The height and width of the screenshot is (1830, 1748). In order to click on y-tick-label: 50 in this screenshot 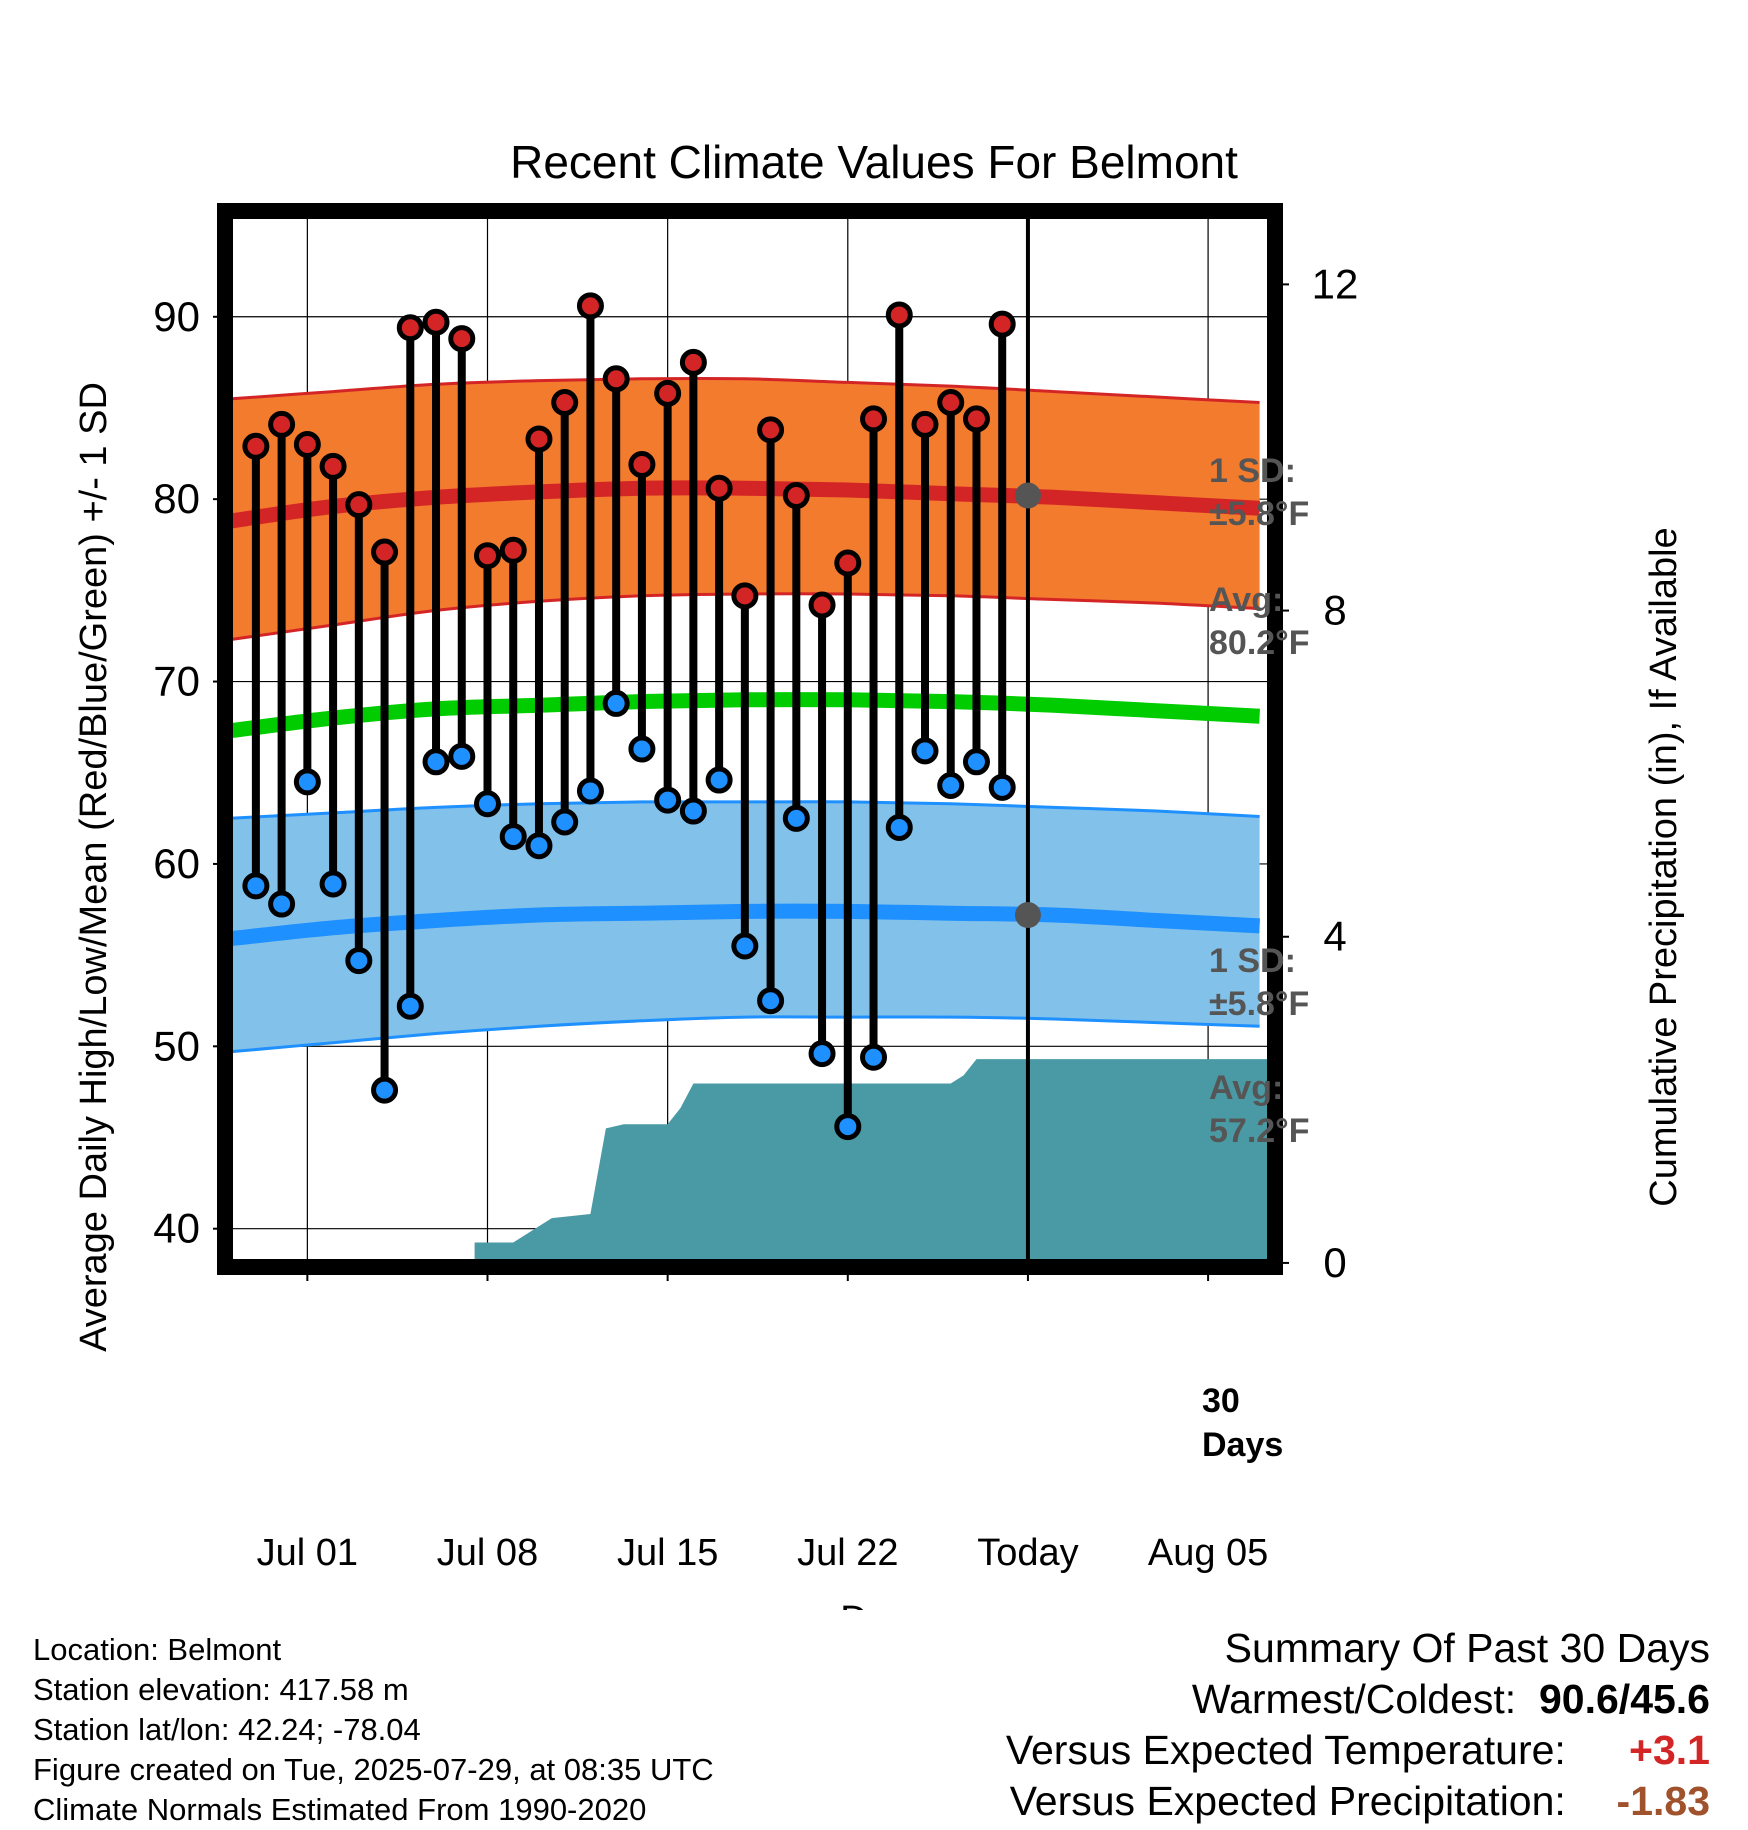, I will do `click(176, 1045)`.